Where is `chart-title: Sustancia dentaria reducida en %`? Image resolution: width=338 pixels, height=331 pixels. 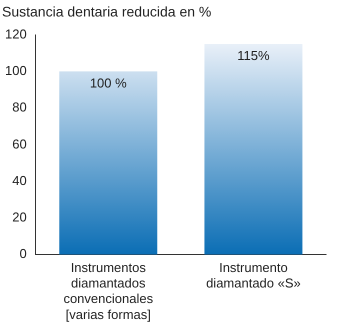 chart-title: Sustancia dentaria reducida en % is located at coordinates (107, 11).